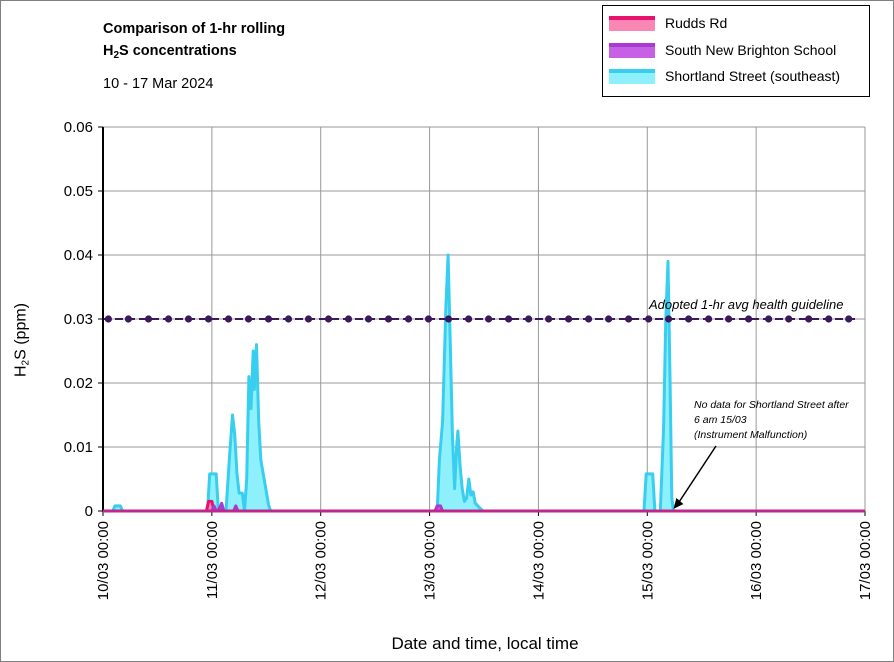  What do you see at coordinates (632, 76) in the screenshot?
I see `legend-swatch-shortland-street` at bounding box center [632, 76].